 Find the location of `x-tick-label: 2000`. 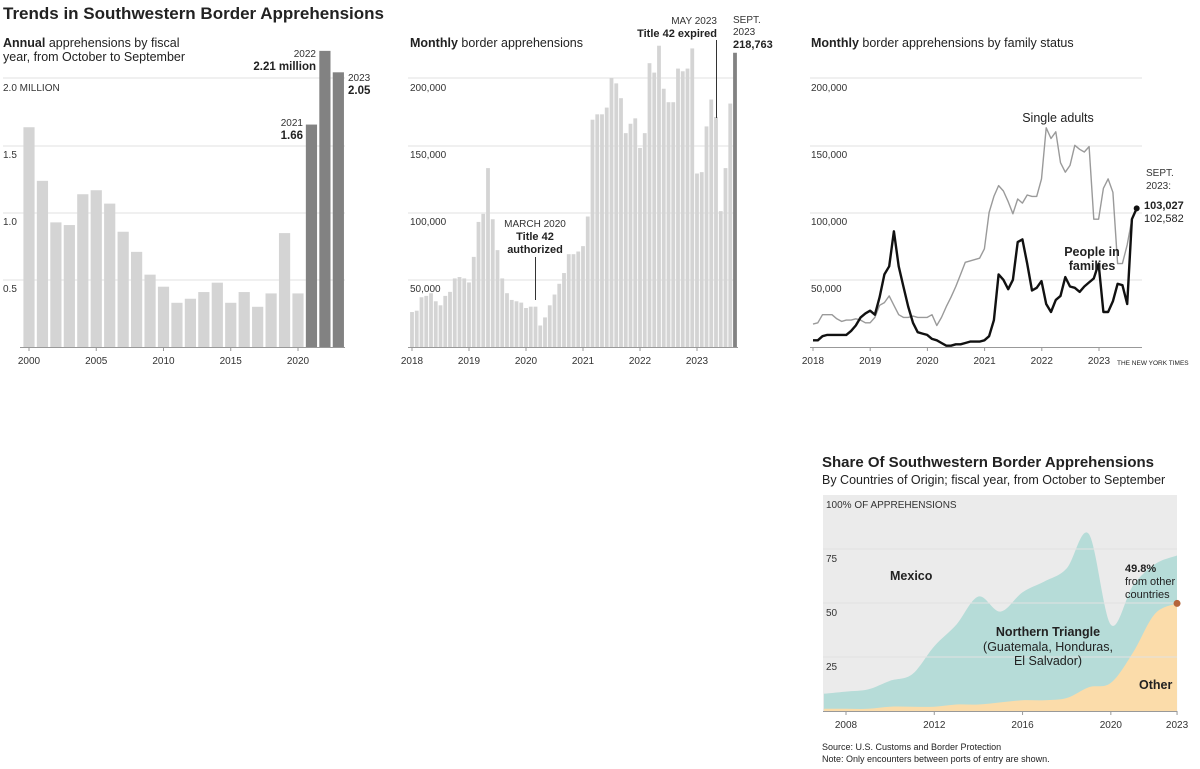

x-tick-label: 2000 is located at coordinates (29, 361).